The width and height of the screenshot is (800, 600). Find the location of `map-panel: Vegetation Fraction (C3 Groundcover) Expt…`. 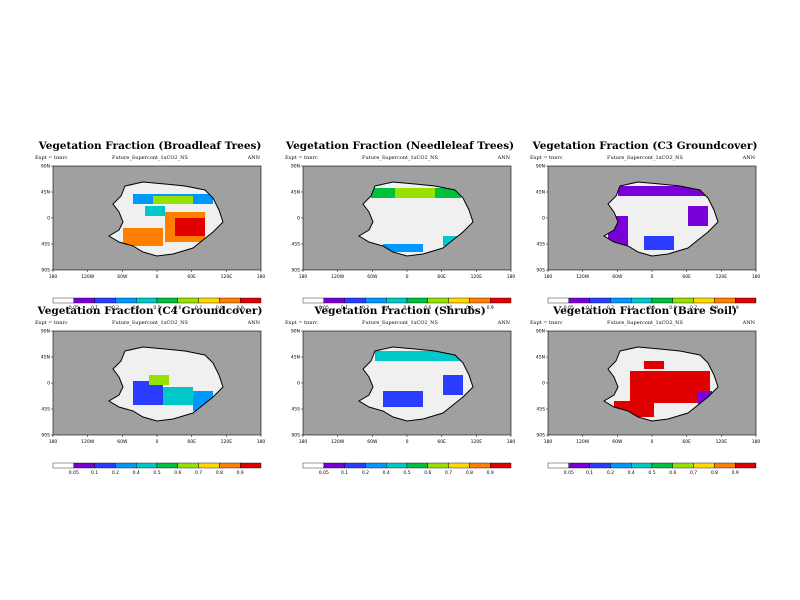

map-panel: Vegetation Fraction (C3 Groundcover) Expt… is located at coordinates (645, 230).